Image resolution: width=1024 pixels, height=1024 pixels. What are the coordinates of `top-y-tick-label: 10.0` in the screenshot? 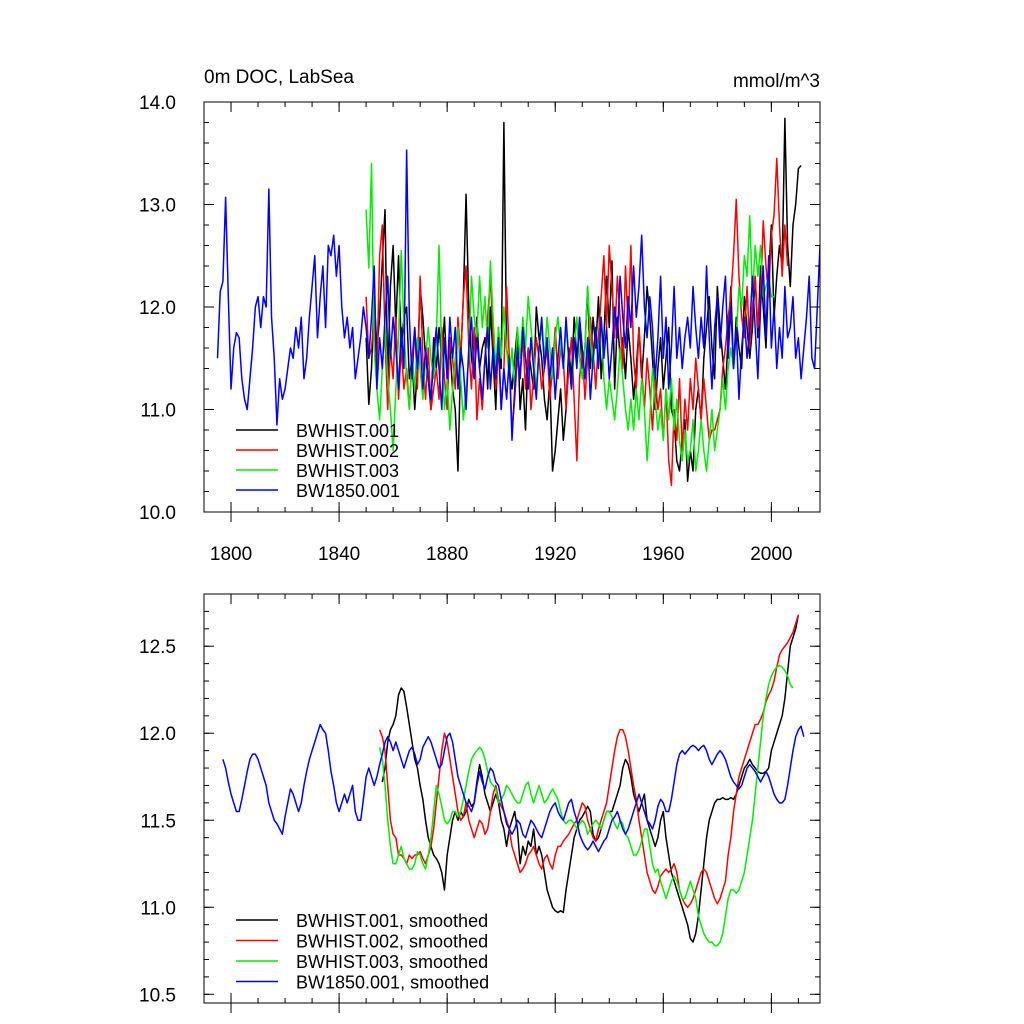 It's located at (157, 513).